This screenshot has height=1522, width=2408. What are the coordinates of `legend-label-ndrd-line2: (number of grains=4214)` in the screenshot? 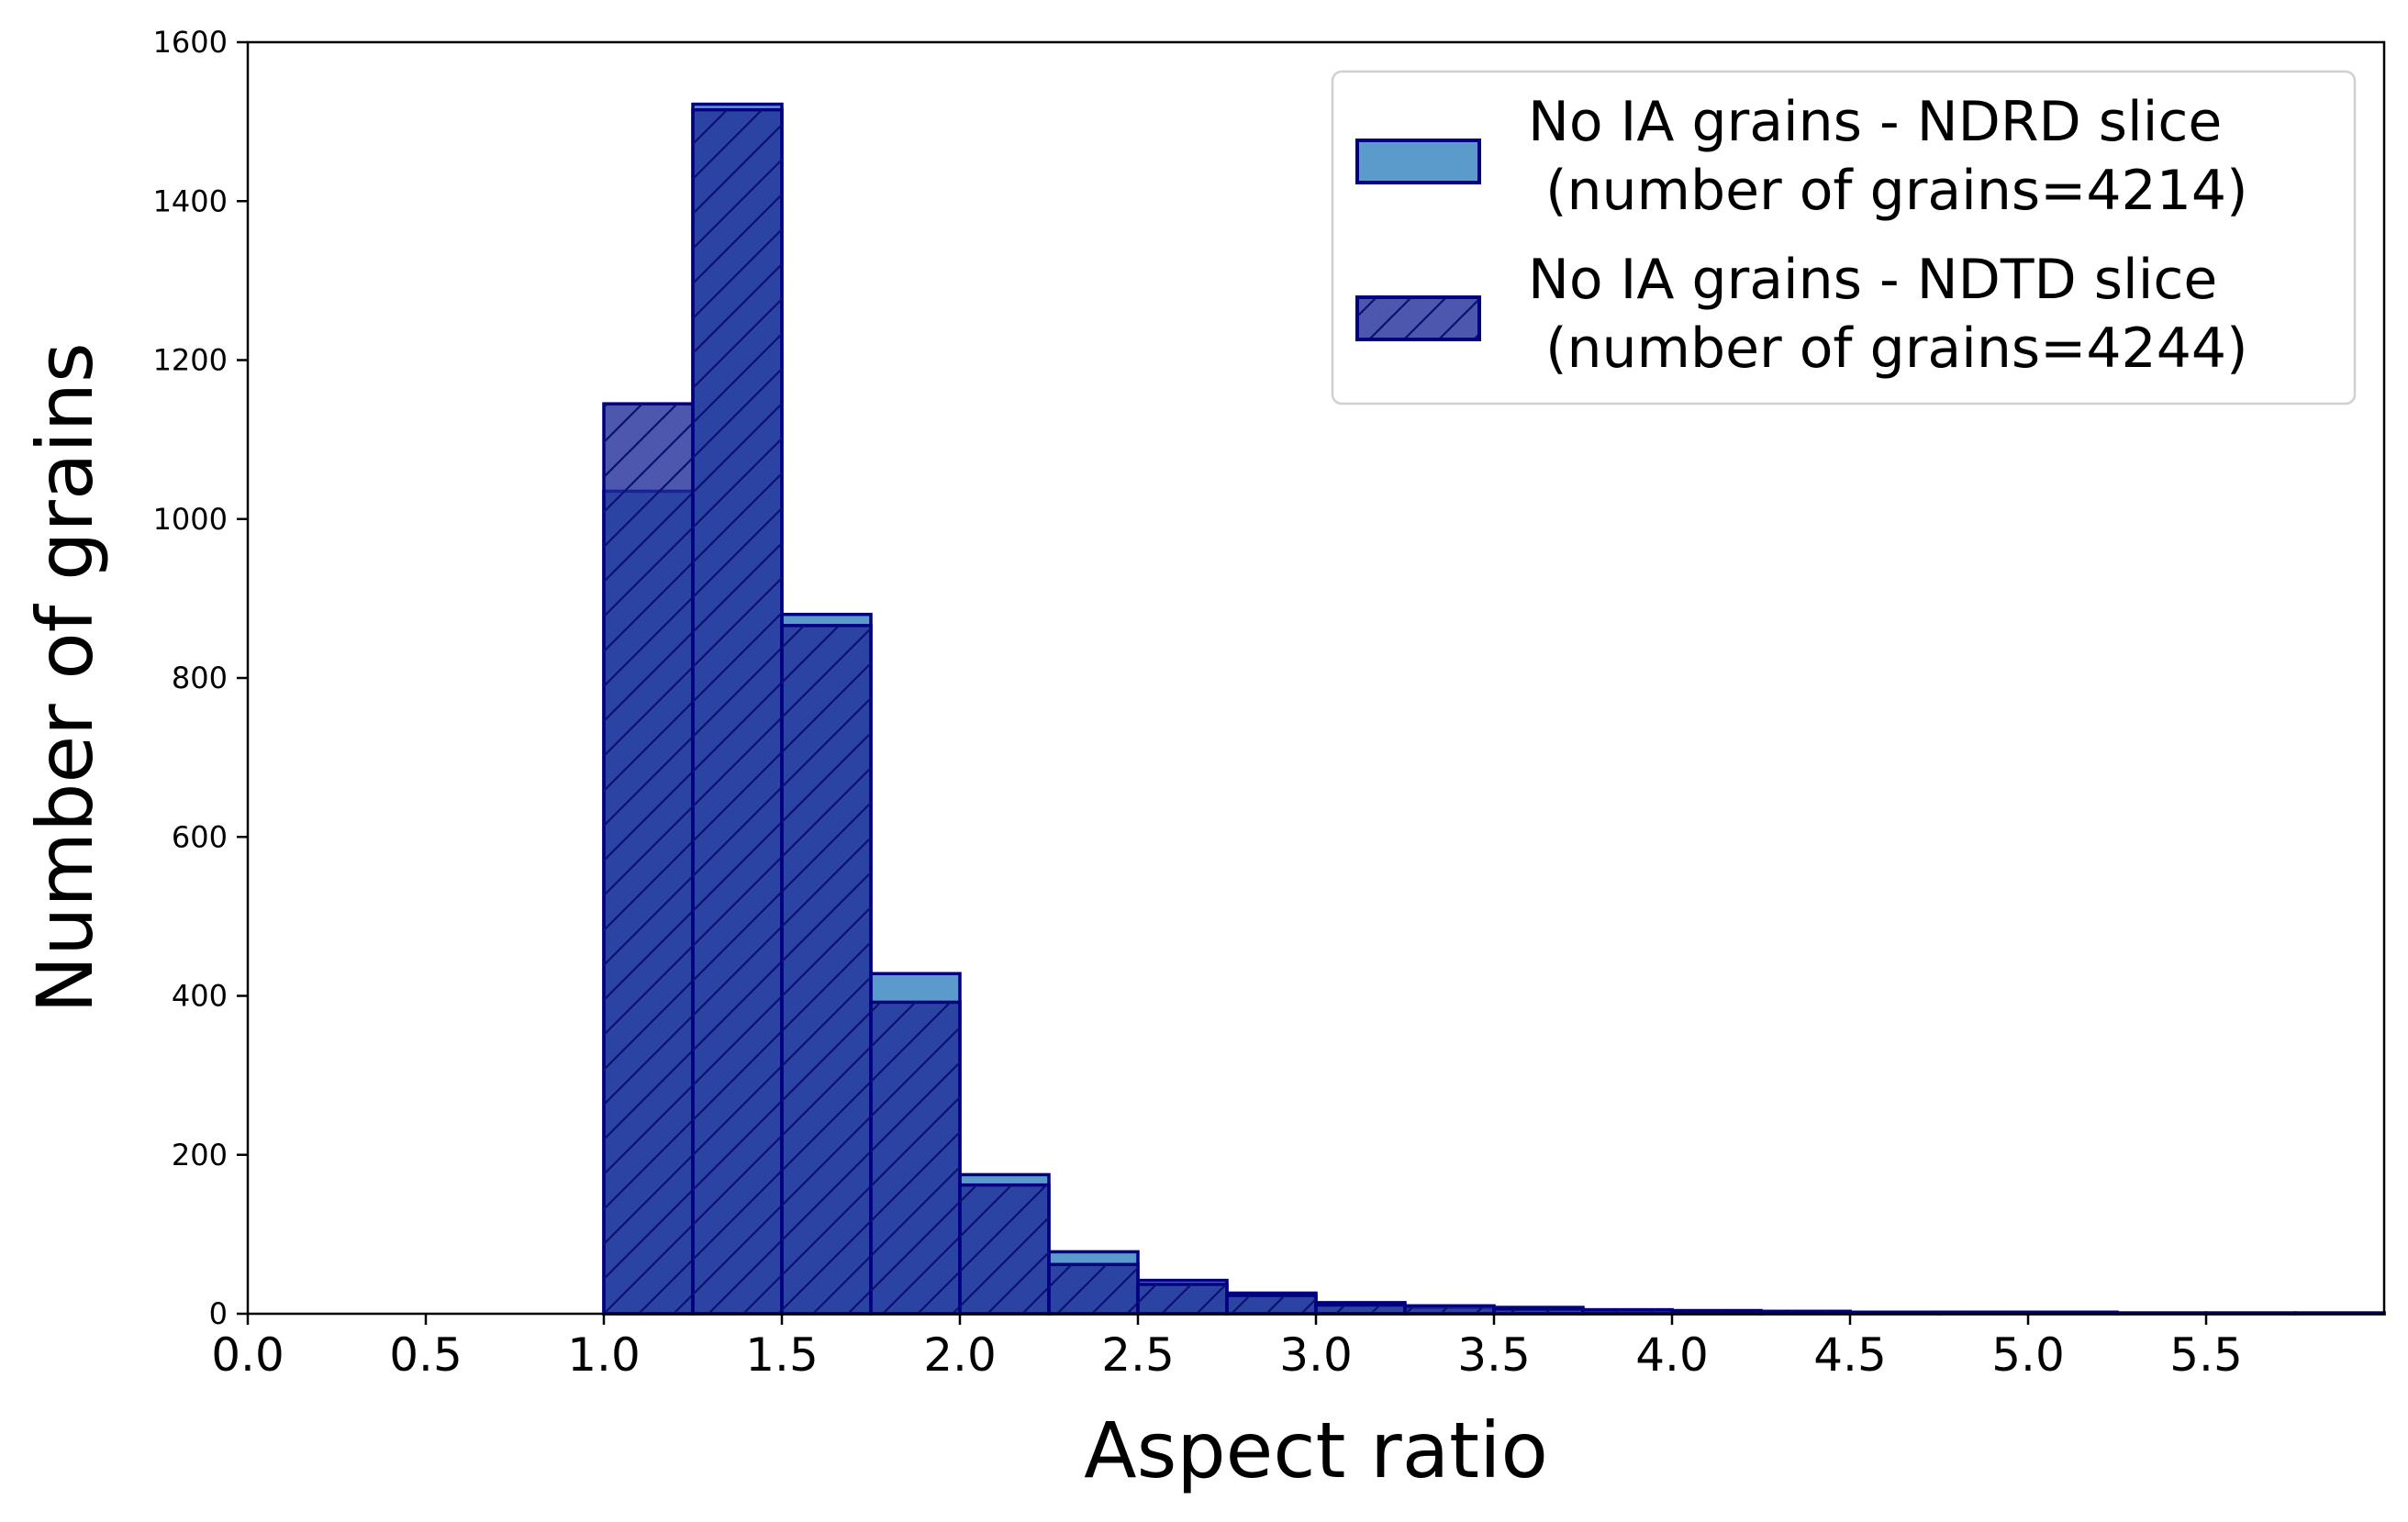 It's located at (1888, 191).